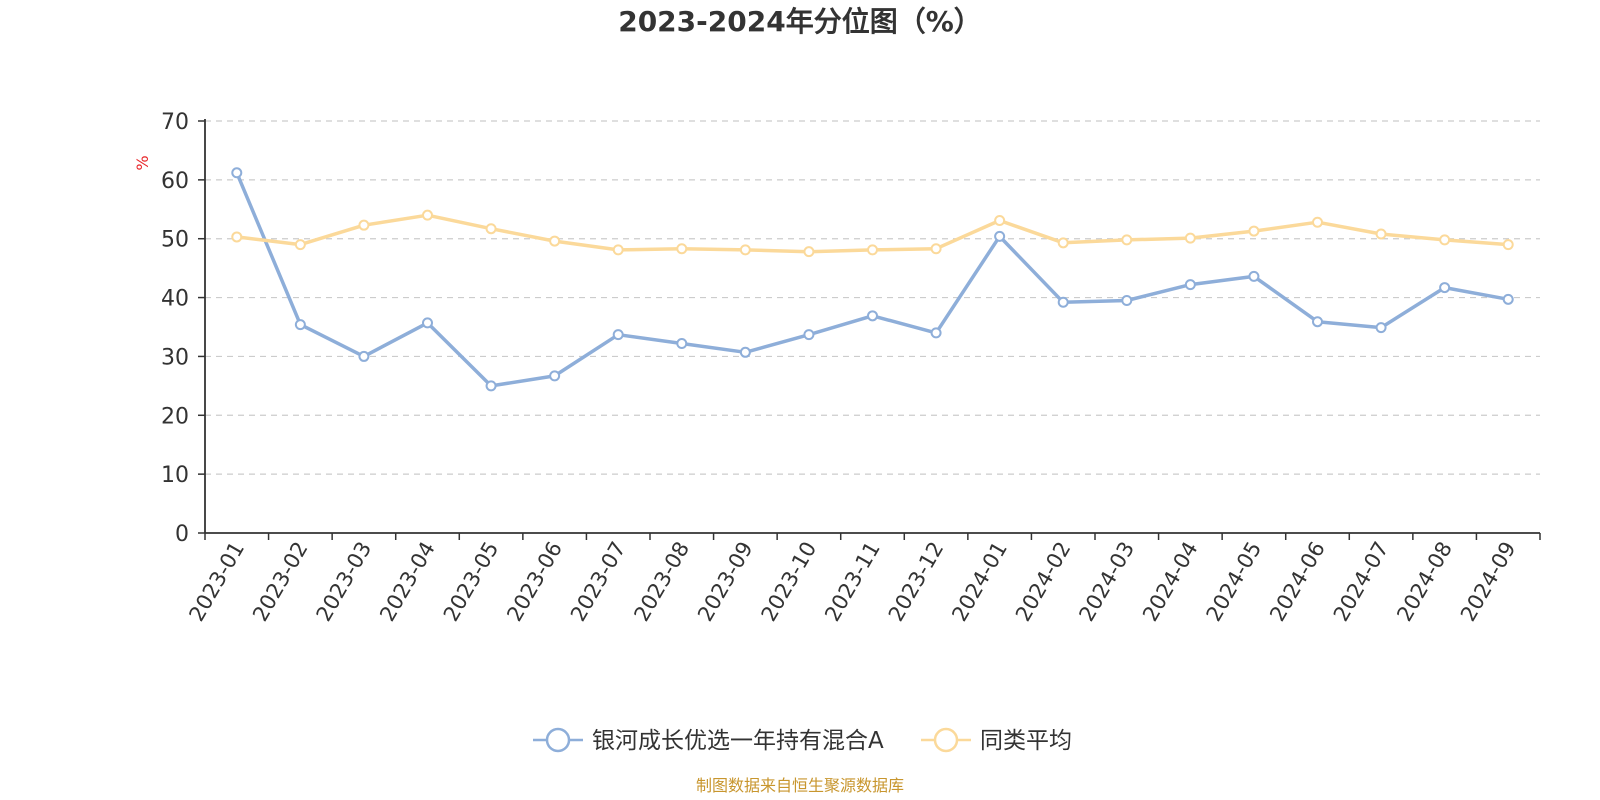 The width and height of the screenshot is (1600, 800). Describe the element at coordinates (1106, 582) in the screenshot. I see `x-tick-label: 2024-03` at that location.